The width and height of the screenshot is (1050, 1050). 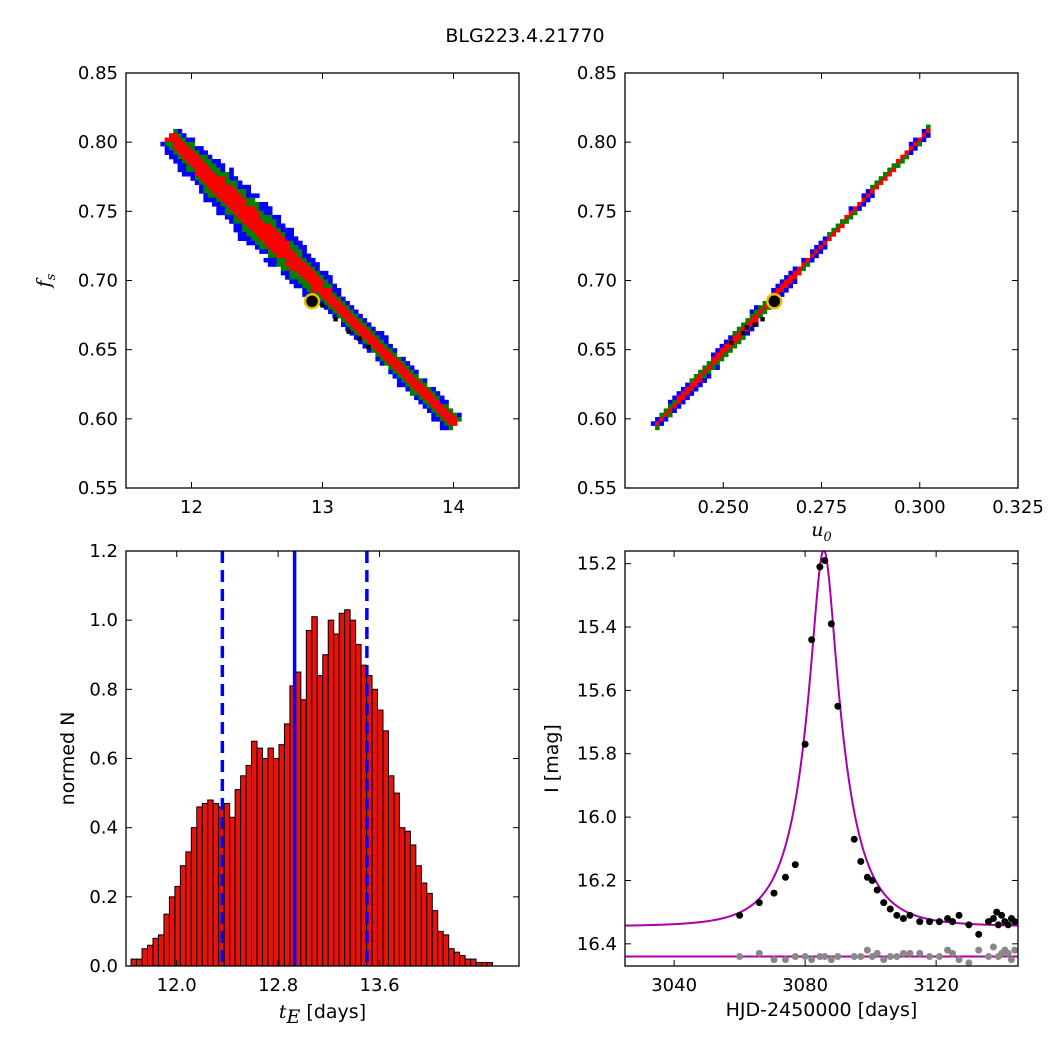 I want to click on best-fit-marker, so click(x=312, y=301).